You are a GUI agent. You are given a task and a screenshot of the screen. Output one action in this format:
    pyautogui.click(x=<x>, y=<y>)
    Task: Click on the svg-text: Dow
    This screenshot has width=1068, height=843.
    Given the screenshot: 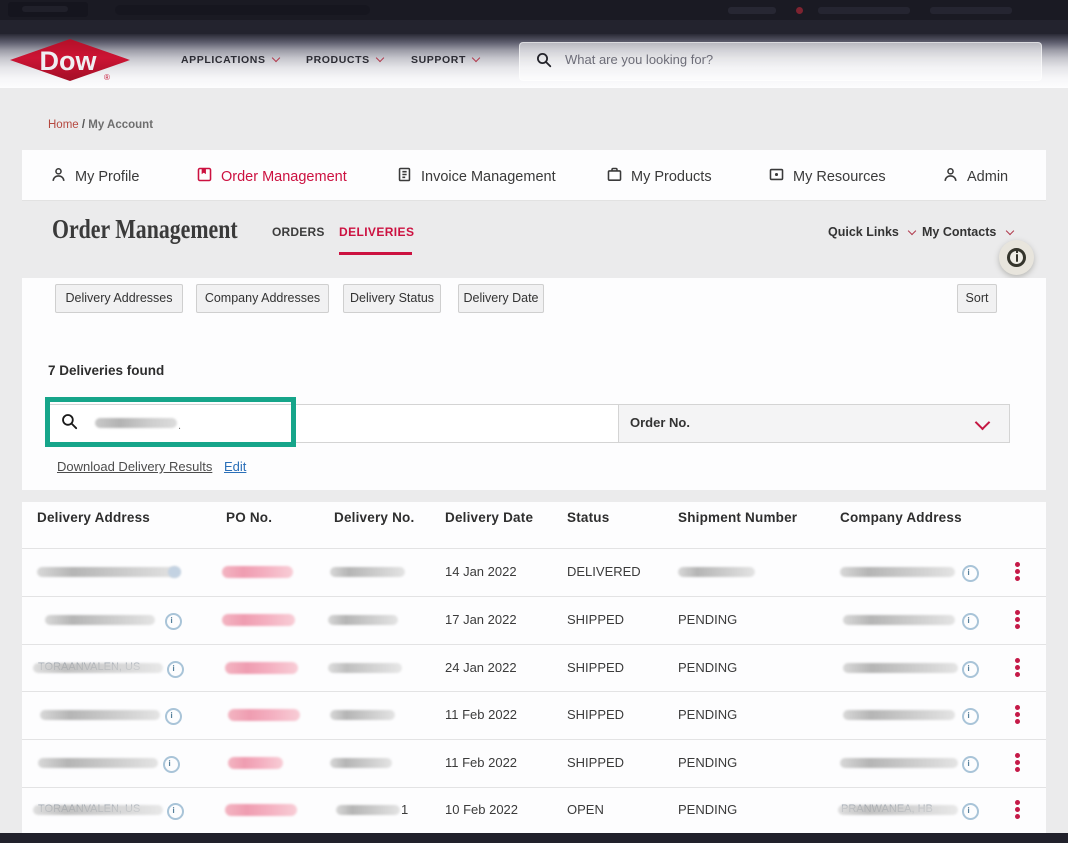 What is the action you would take?
    pyautogui.click(x=69, y=61)
    